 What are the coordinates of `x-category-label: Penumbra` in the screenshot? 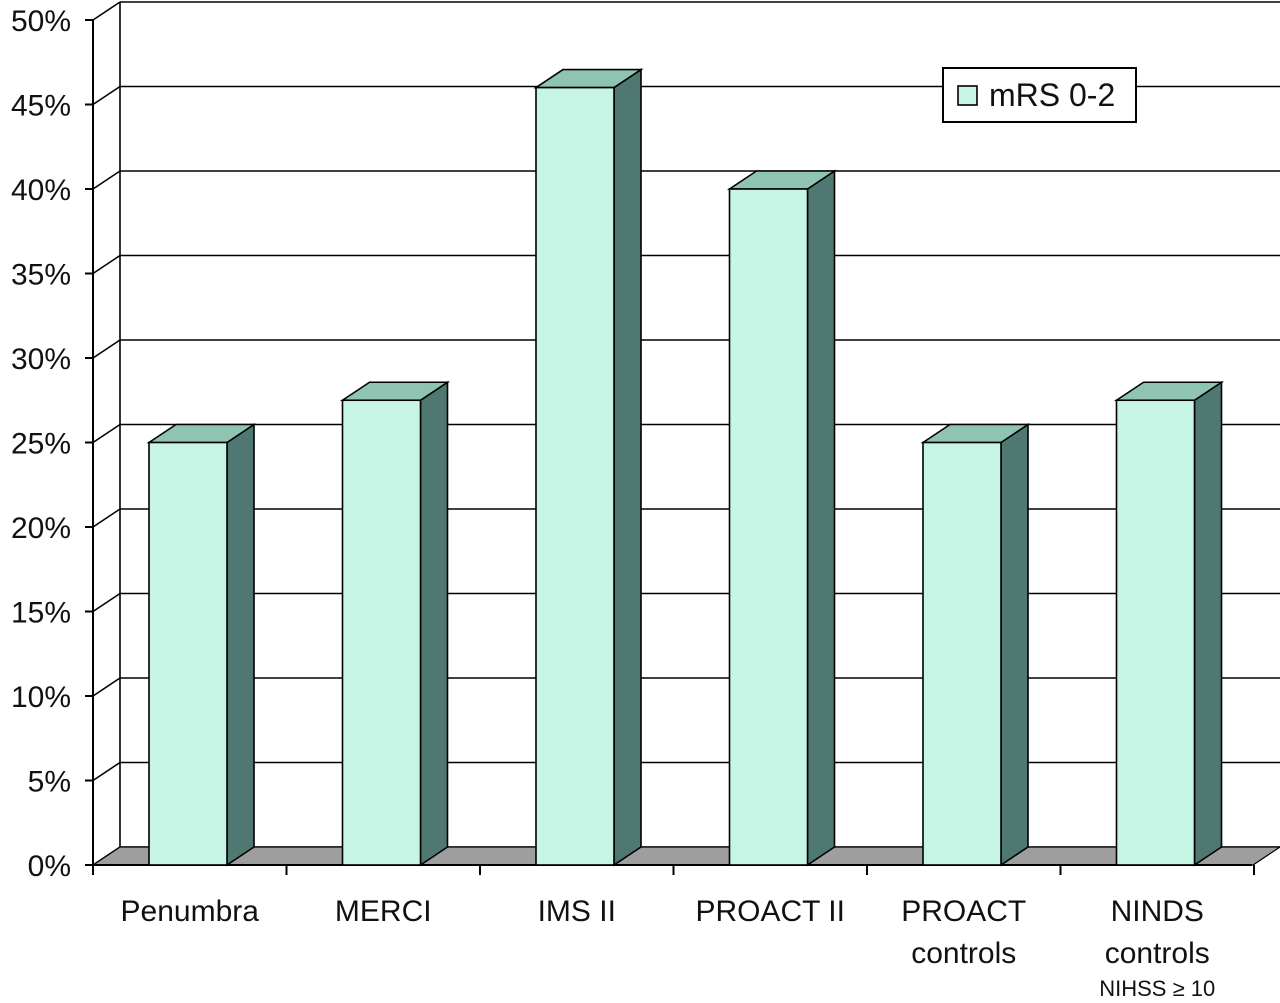 It's located at (190, 911).